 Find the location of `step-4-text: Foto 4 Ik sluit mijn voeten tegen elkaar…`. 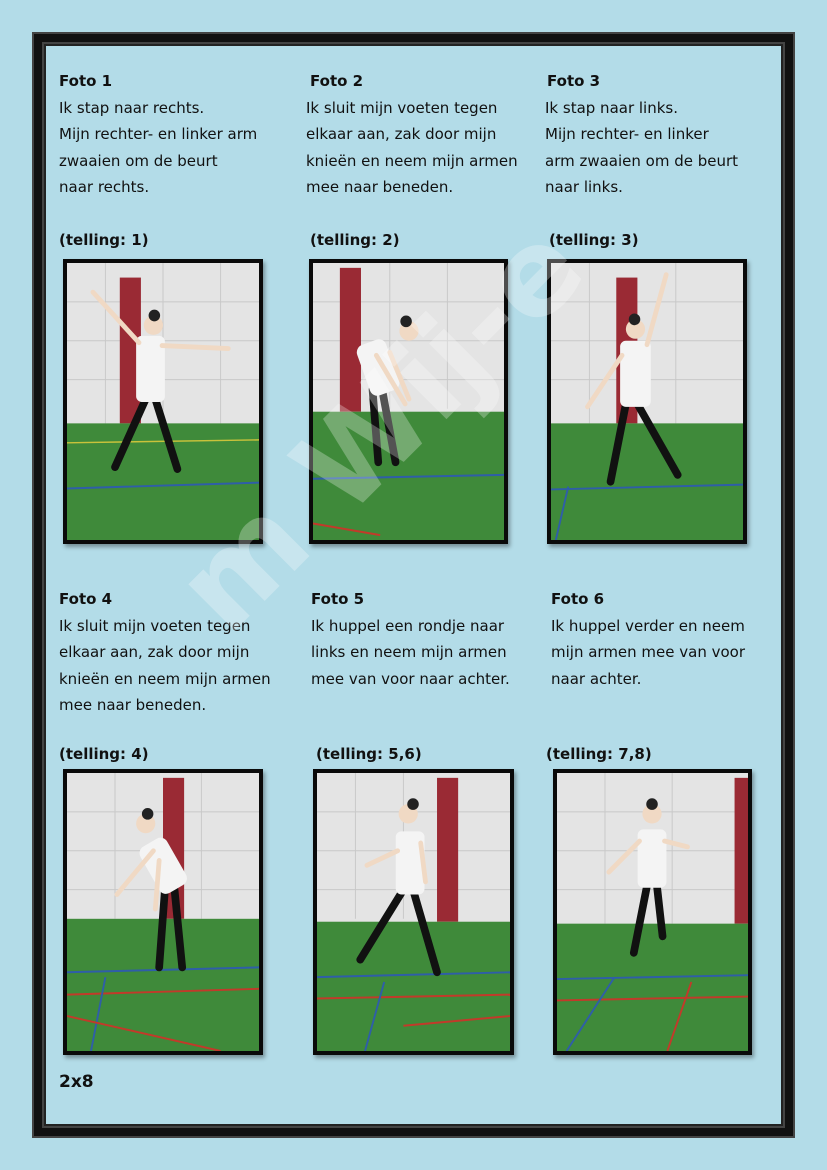

step-4-text: Foto 4 Ik sluit mijn voeten tegen elkaar… is located at coordinates (165, 652).